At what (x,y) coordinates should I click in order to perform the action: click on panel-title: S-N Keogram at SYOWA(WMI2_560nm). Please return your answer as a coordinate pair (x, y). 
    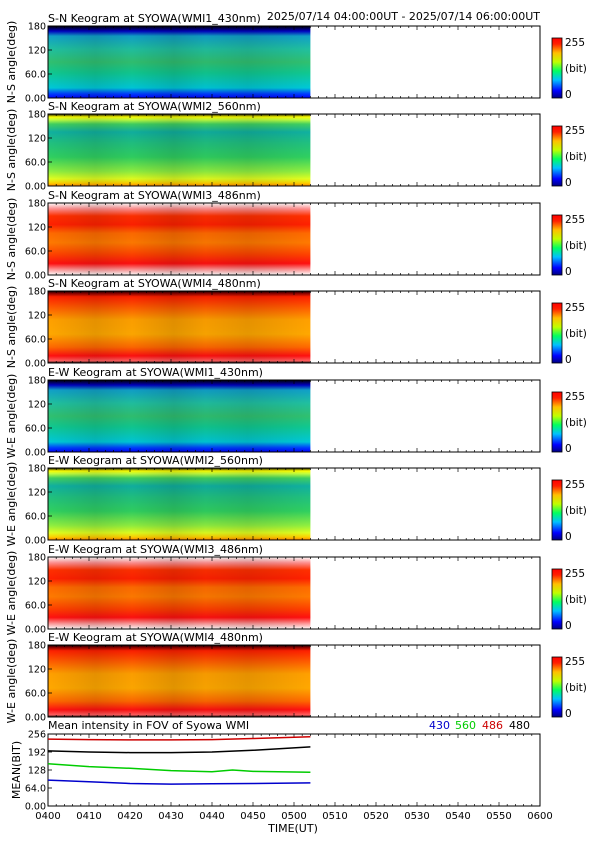
    Looking at the image, I should click on (154, 106).